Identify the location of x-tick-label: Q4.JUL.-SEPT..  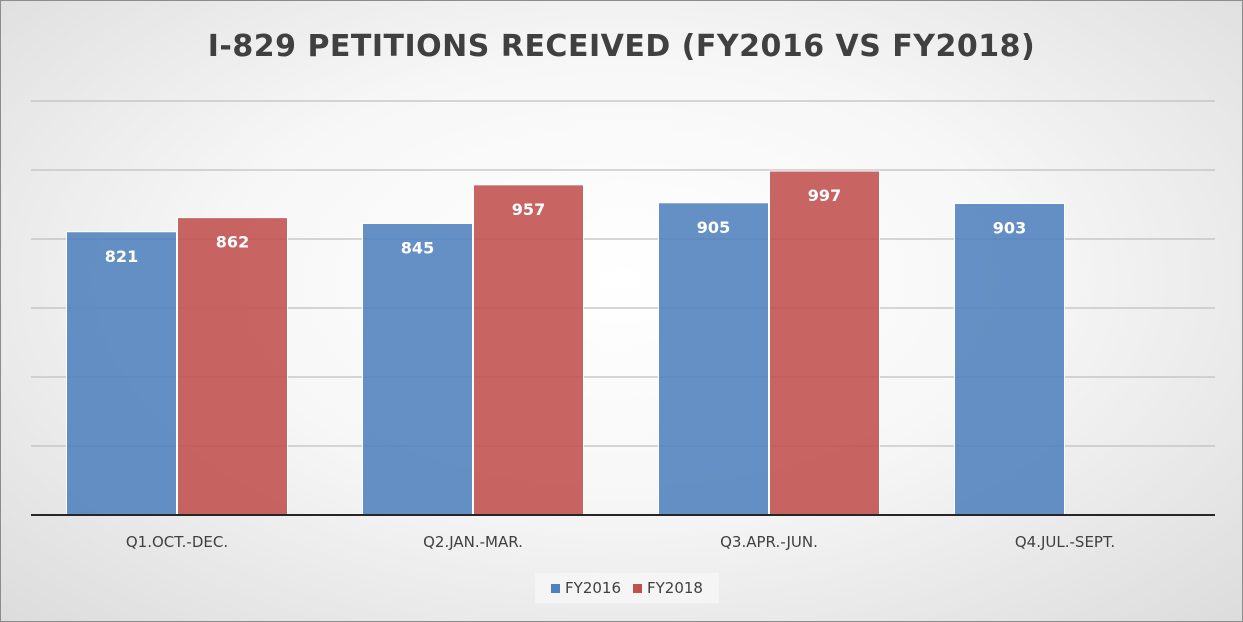
(1065, 542).